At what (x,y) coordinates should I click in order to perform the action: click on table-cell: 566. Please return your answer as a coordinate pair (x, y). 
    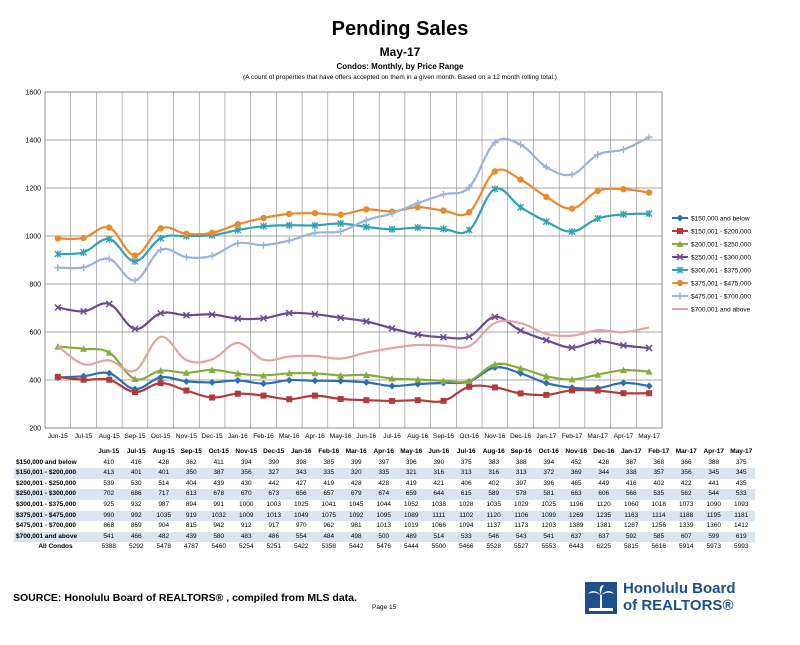
    Looking at the image, I should click on (631, 494).